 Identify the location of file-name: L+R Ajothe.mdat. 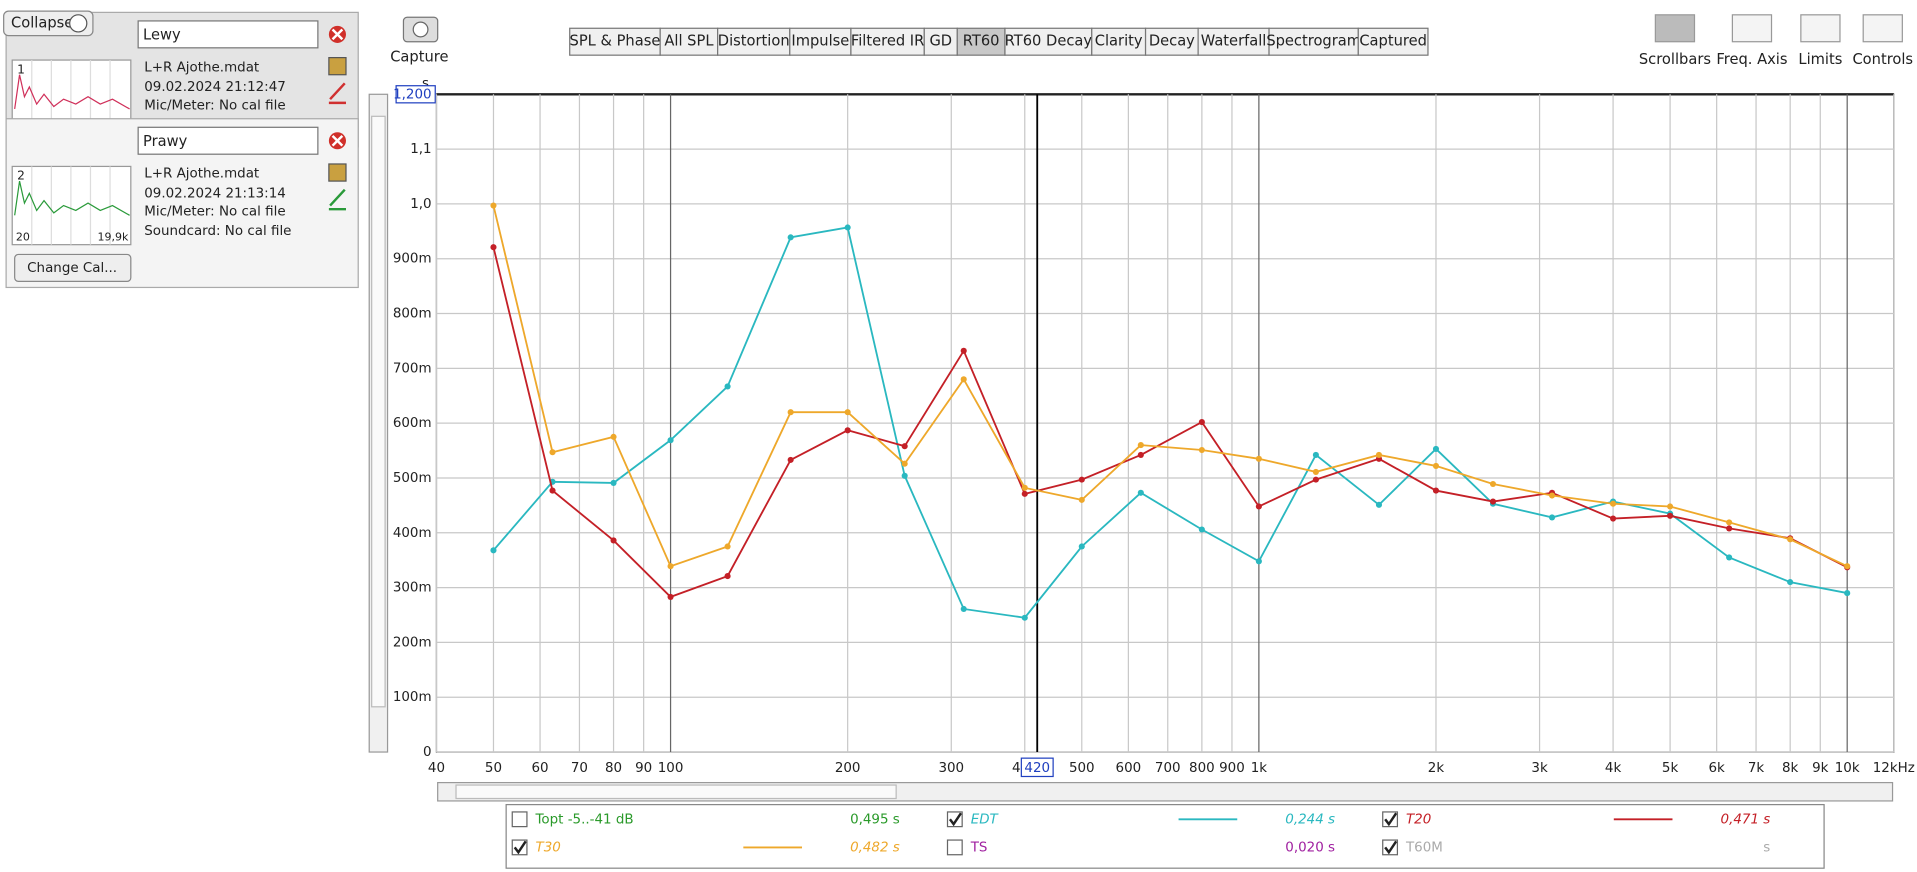
(201, 67).